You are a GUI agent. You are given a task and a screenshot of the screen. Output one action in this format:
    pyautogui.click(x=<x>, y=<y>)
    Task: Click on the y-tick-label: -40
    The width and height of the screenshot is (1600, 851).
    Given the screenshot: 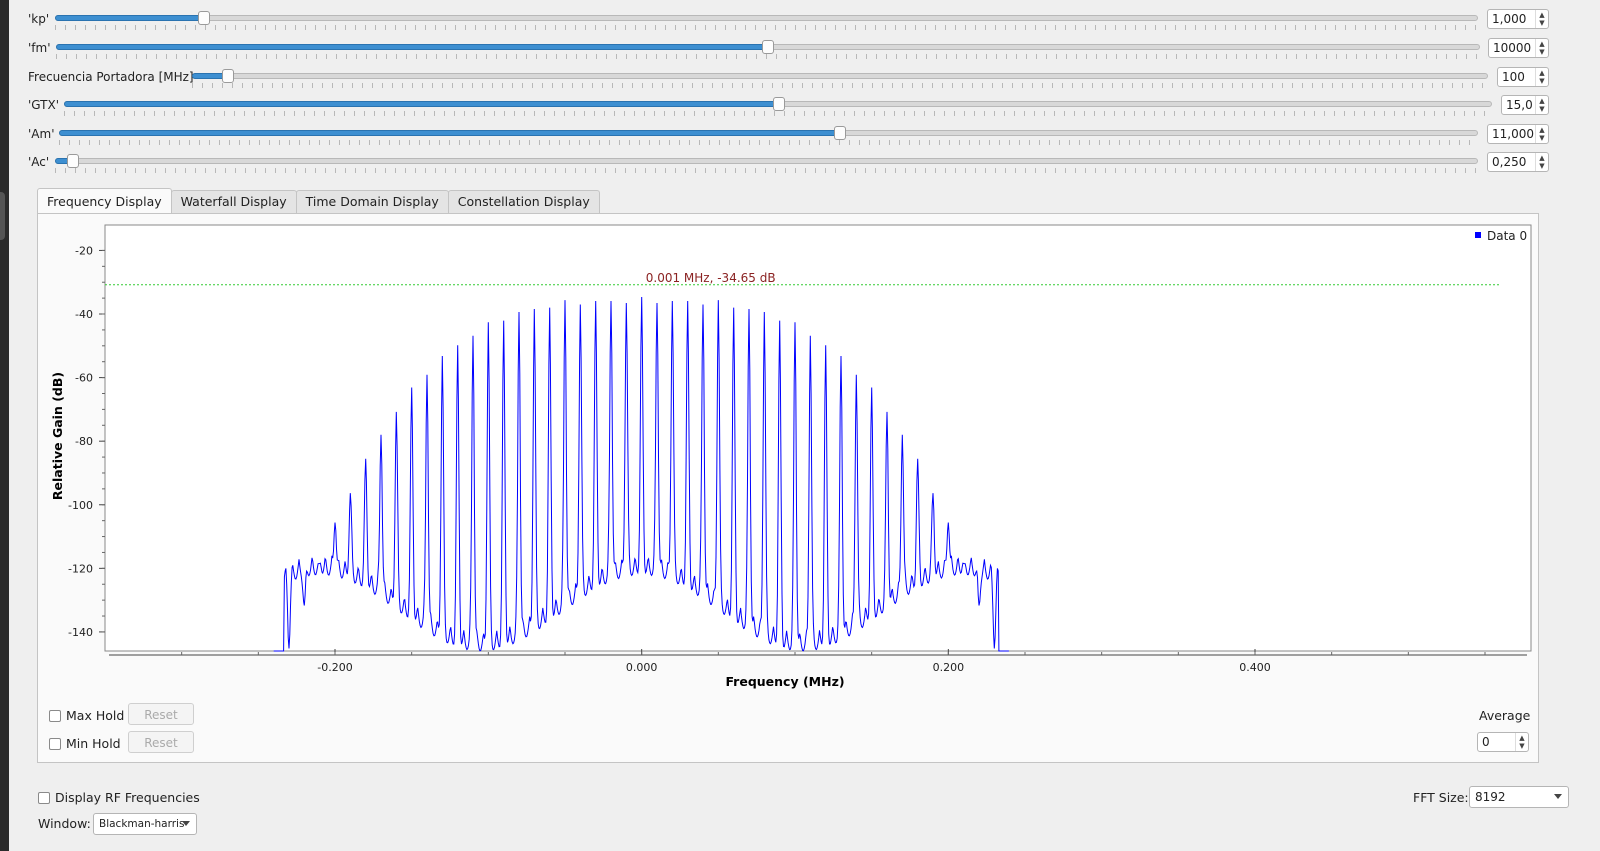 What is the action you would take?
    pyautogui.click(x=84, y=314)
    